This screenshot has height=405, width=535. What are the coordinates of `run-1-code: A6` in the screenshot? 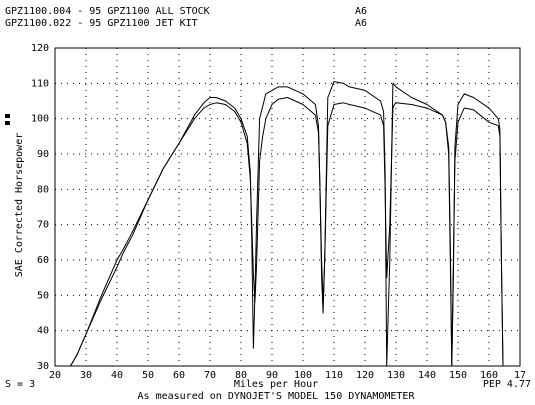 It's located at (361, 11).